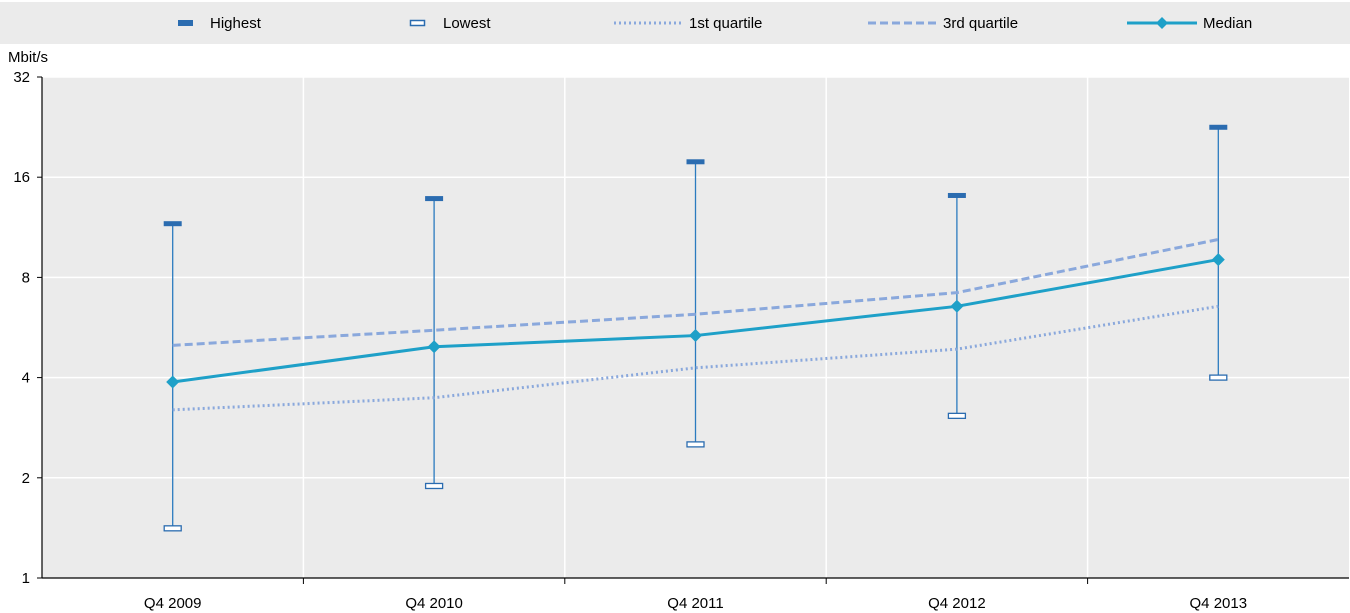 Image resolution: width=1350 pixels, height=613 pixels. I want to click on y-tick-label: 2, so click(26, 478).